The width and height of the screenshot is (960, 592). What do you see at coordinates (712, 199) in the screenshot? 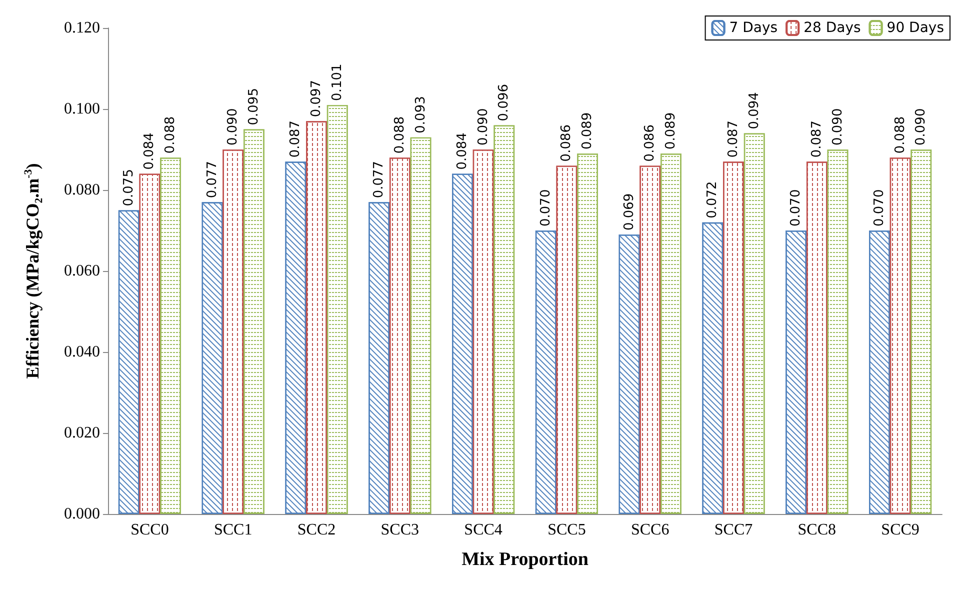
I see `data-label: 0.072` at bounding box center [712, 199].